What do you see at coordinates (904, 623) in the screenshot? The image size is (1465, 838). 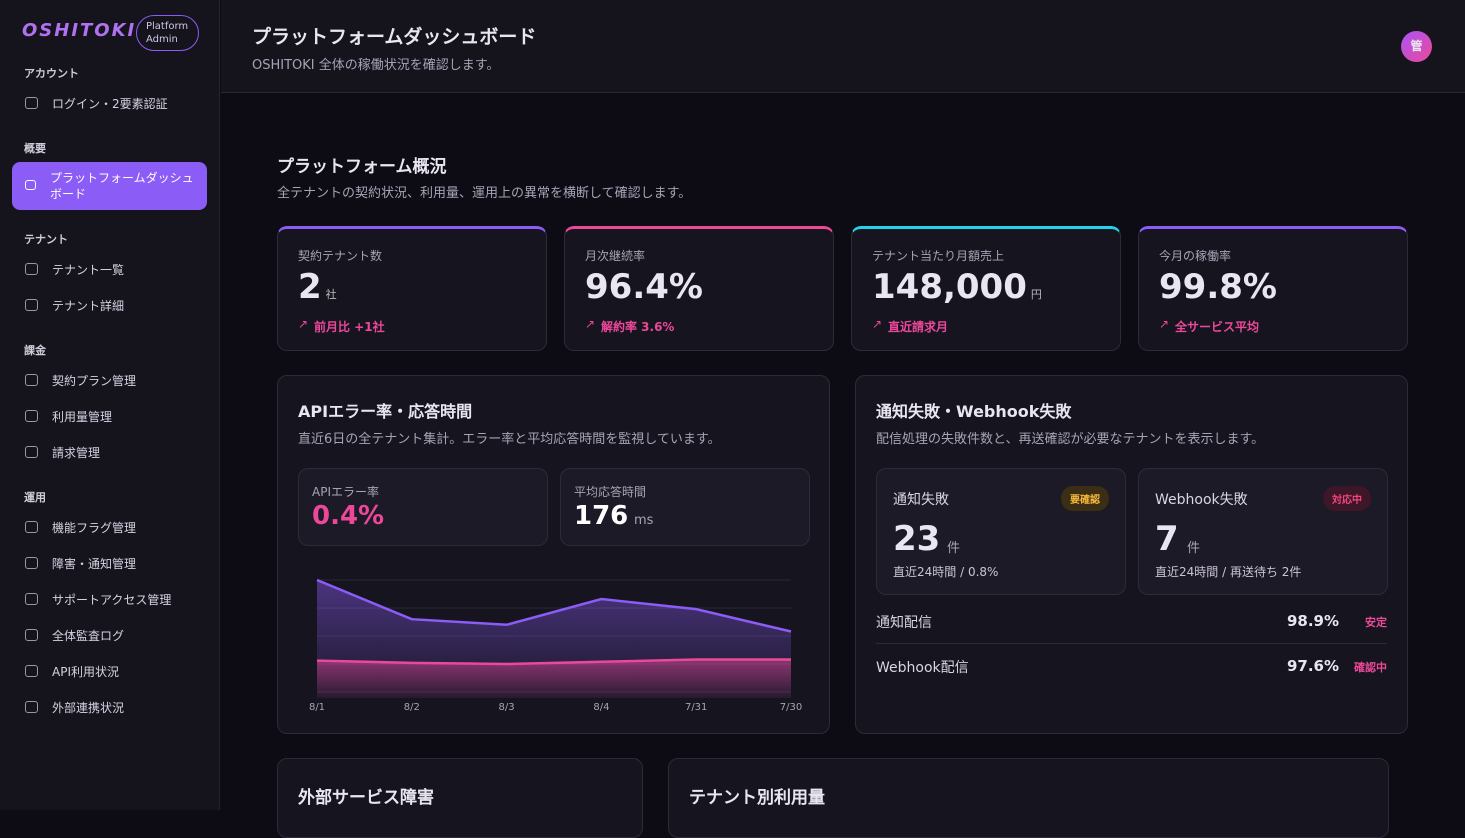 I see `row-label: 通知配信` at bounding box center [904, 623].